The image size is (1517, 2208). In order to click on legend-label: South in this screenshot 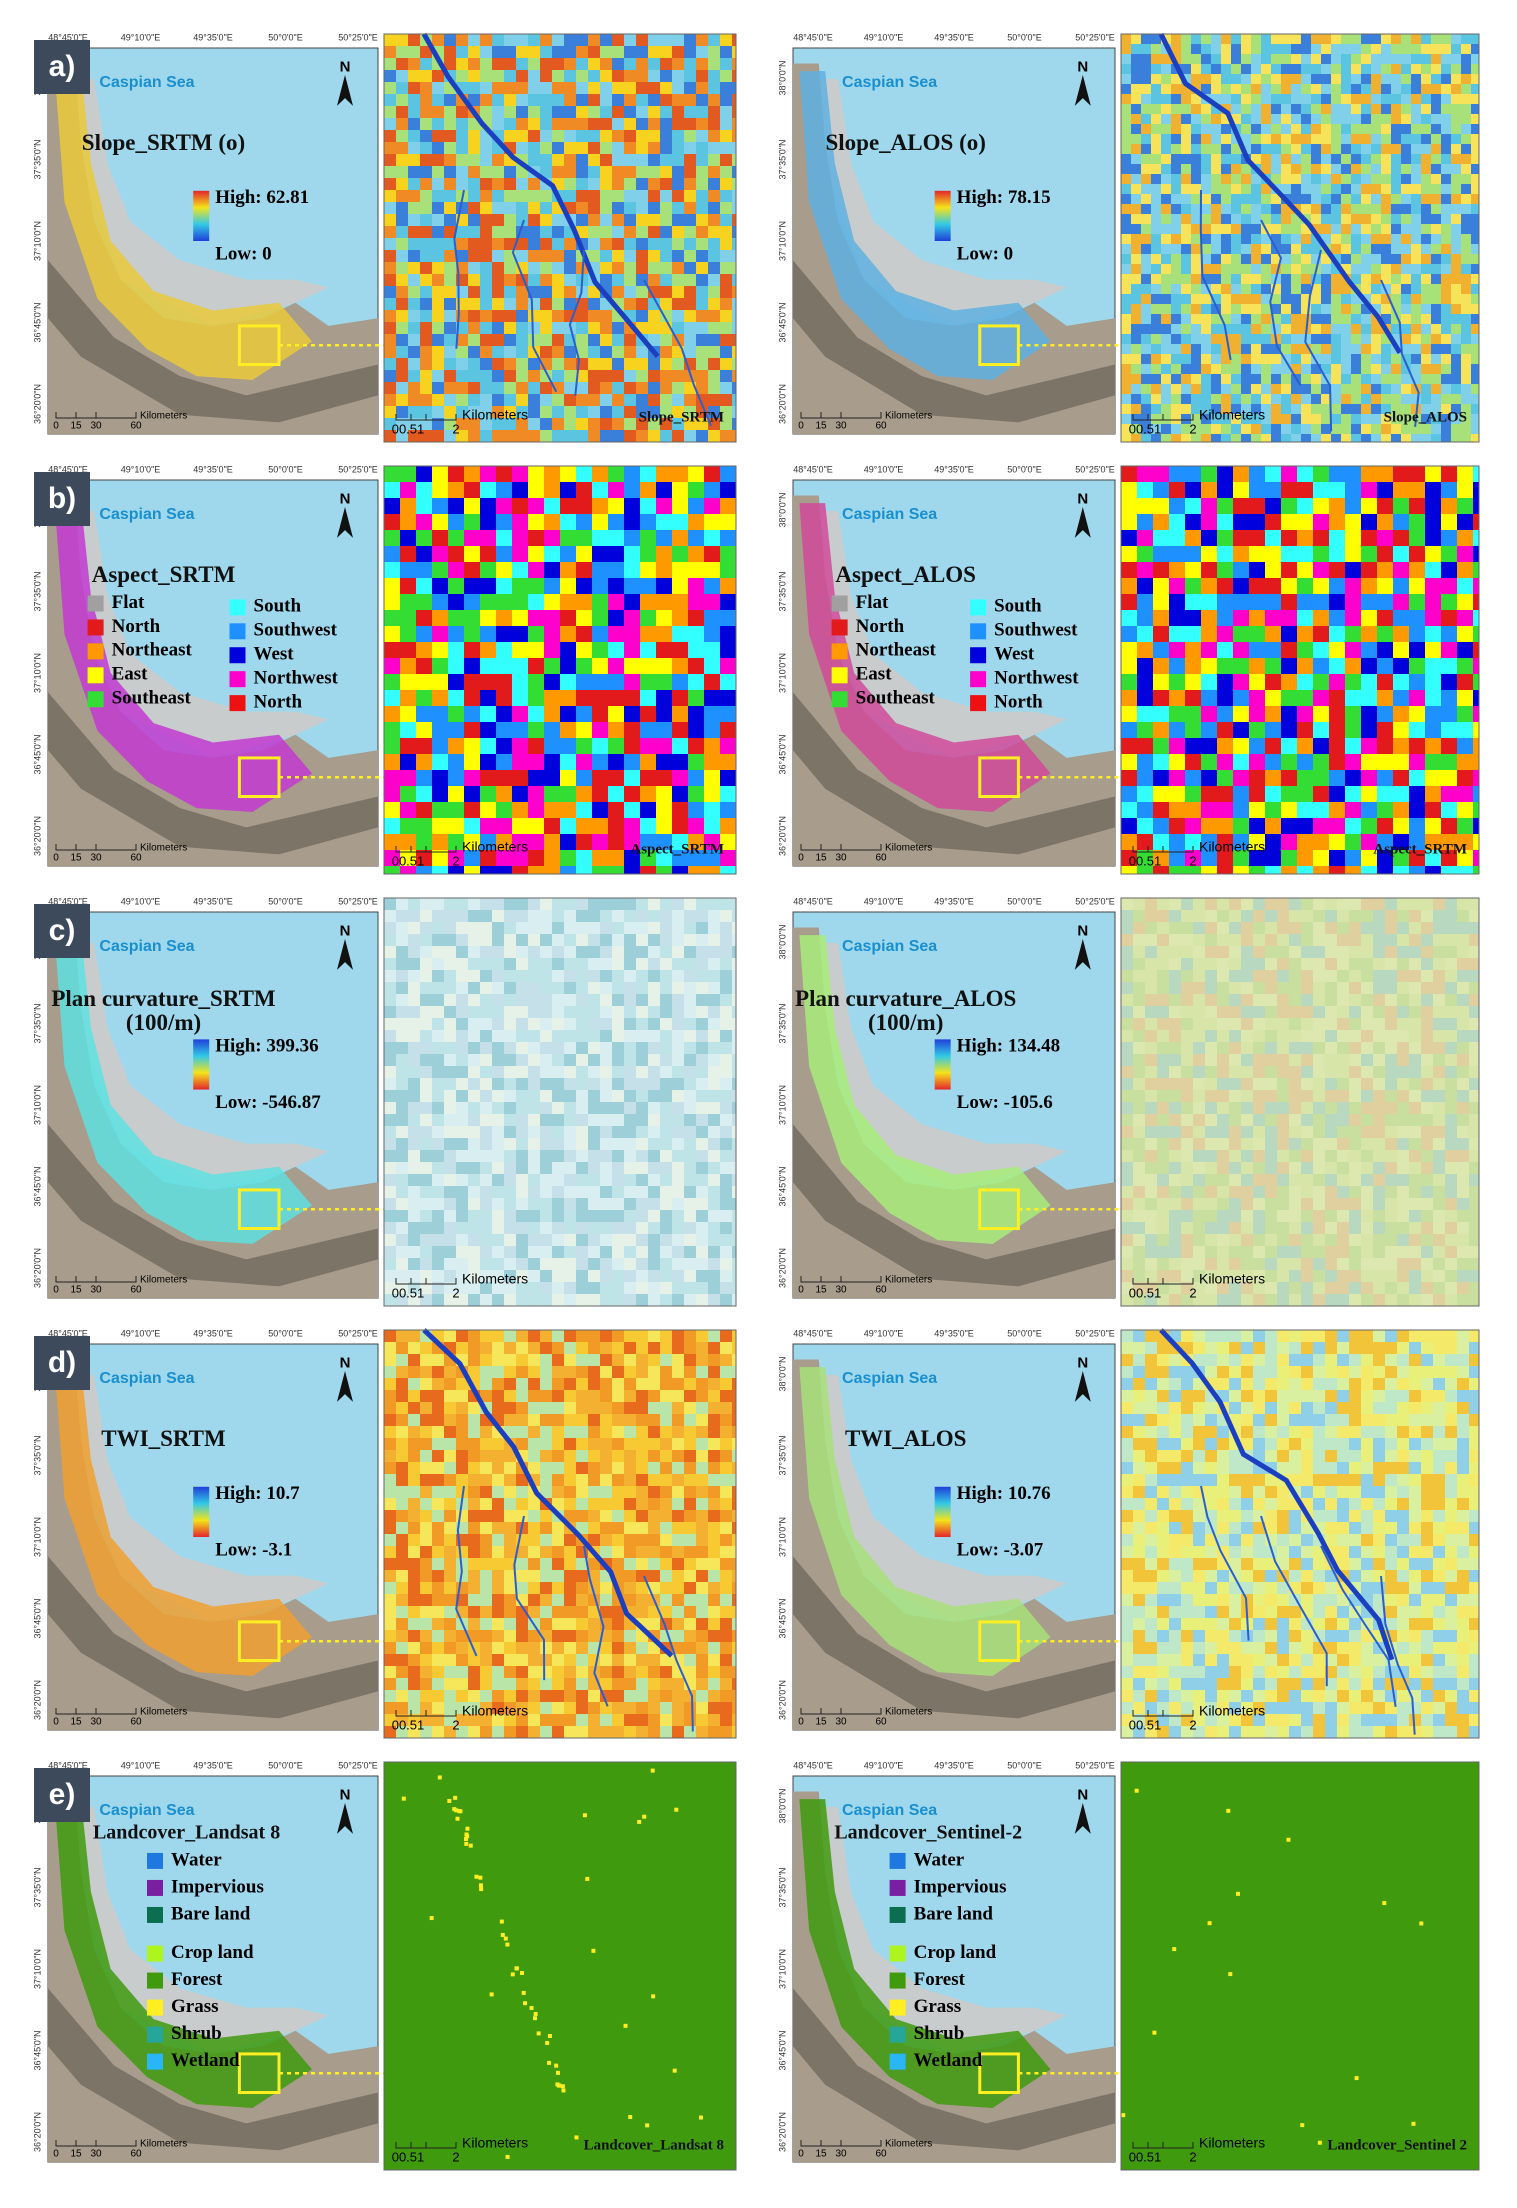, I will do `click(1018, 606)`.